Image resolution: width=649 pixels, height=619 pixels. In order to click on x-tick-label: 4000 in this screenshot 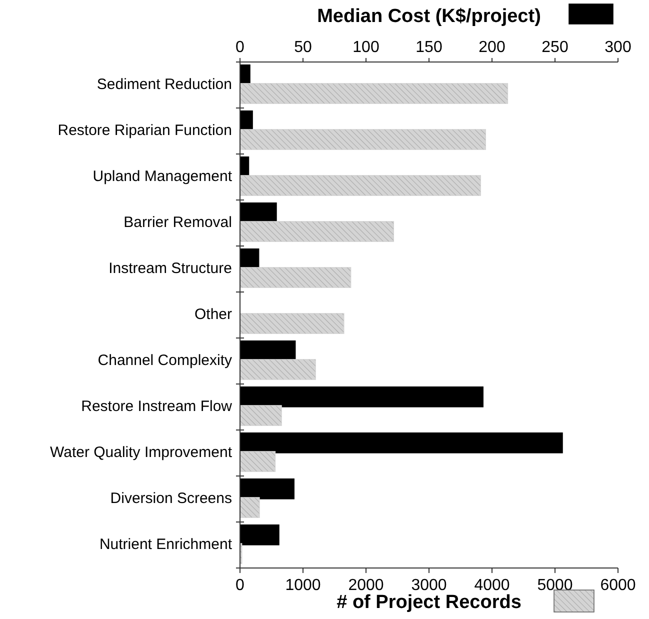, I will do `click(492, 585)`.